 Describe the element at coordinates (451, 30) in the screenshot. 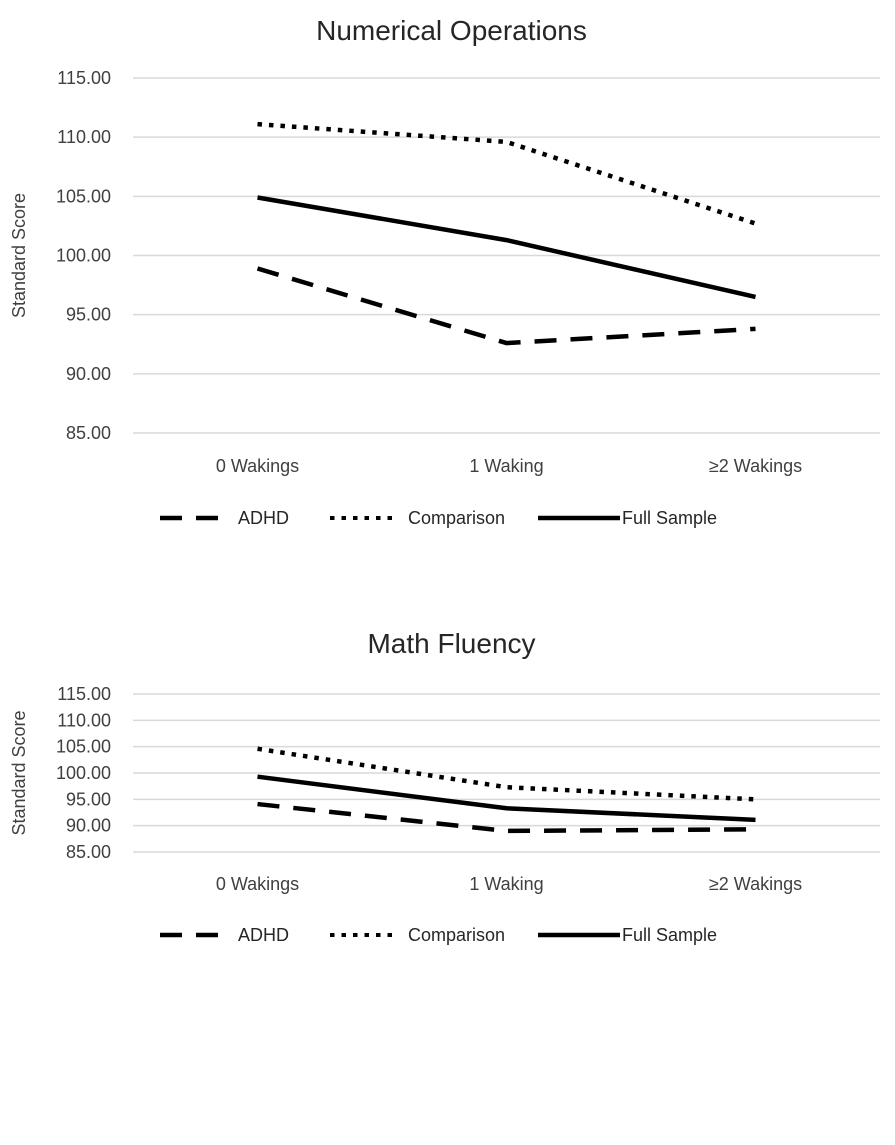

I see `chart-title: Numerical Operations` at that location.